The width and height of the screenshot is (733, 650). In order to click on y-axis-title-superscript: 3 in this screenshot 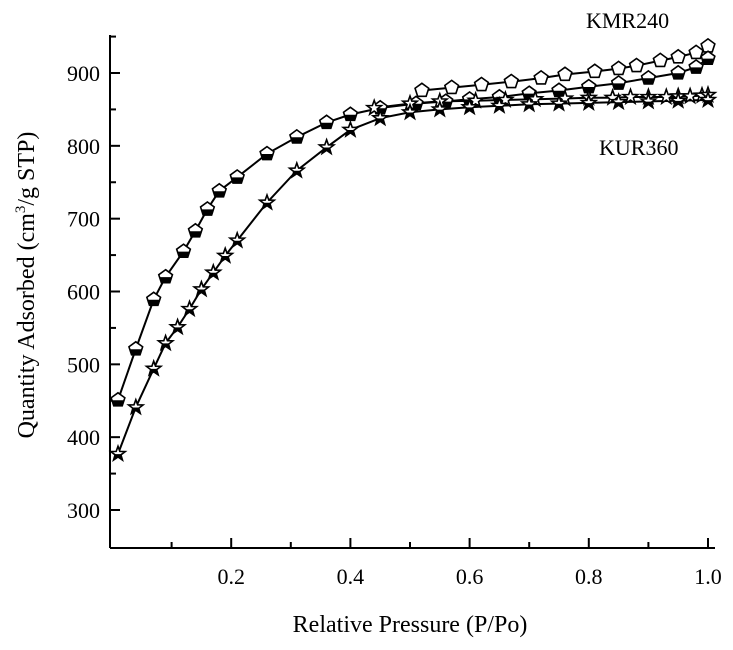, I will do `click(21, 210)`.